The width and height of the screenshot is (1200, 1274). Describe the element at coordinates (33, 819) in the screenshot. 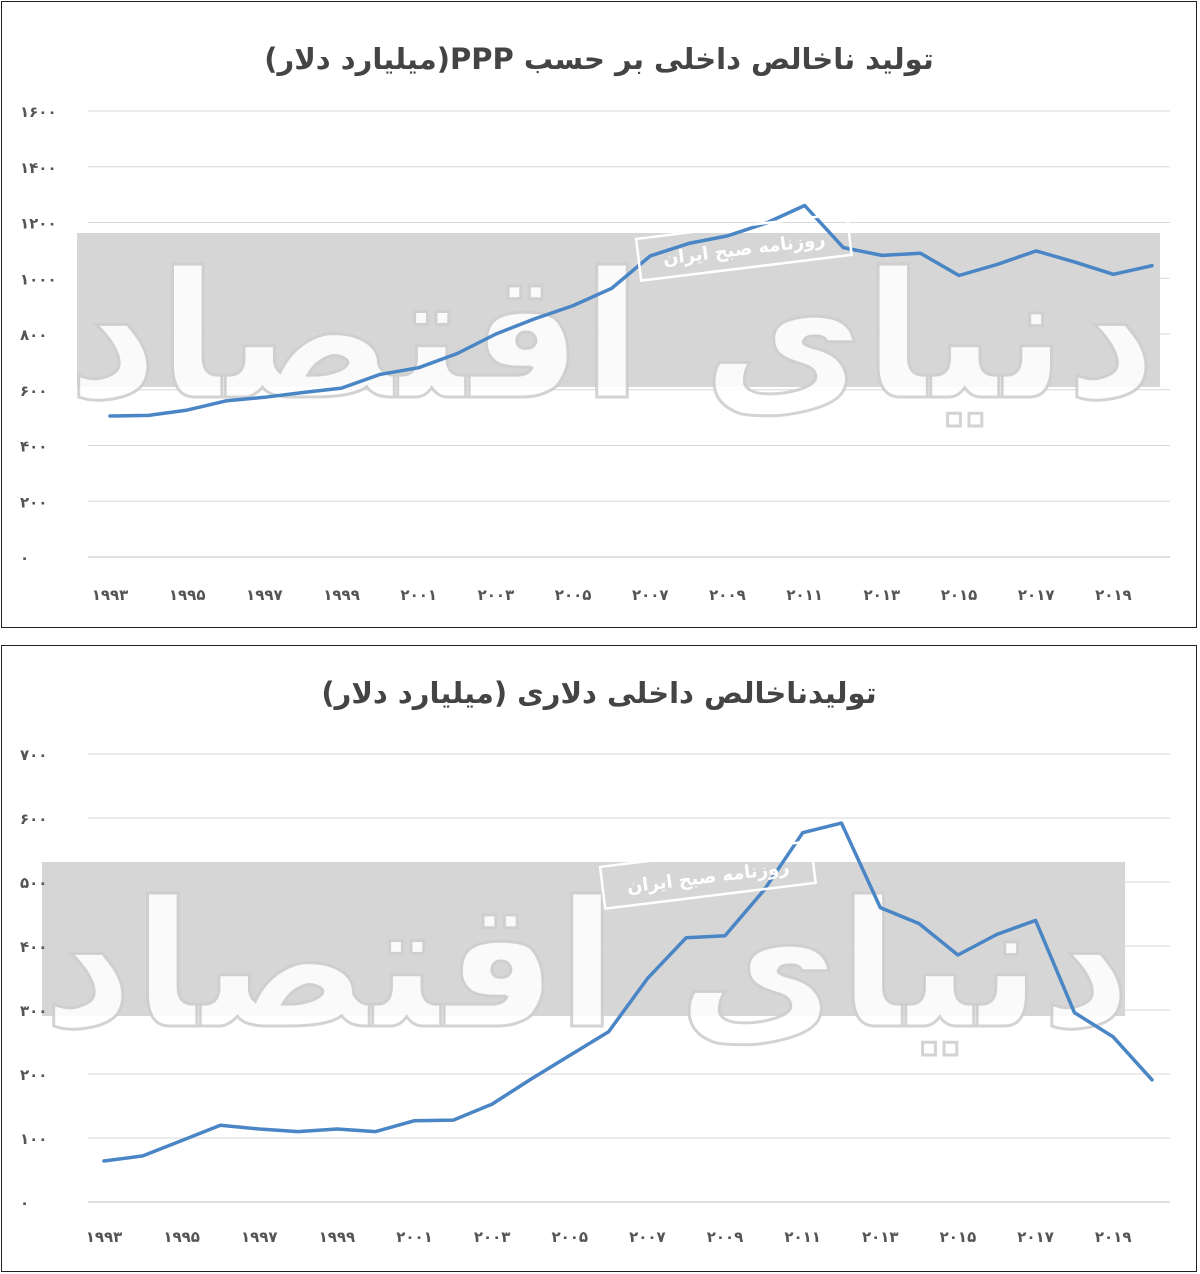

I see `y-tick-label: ۶۰۰` at that location.